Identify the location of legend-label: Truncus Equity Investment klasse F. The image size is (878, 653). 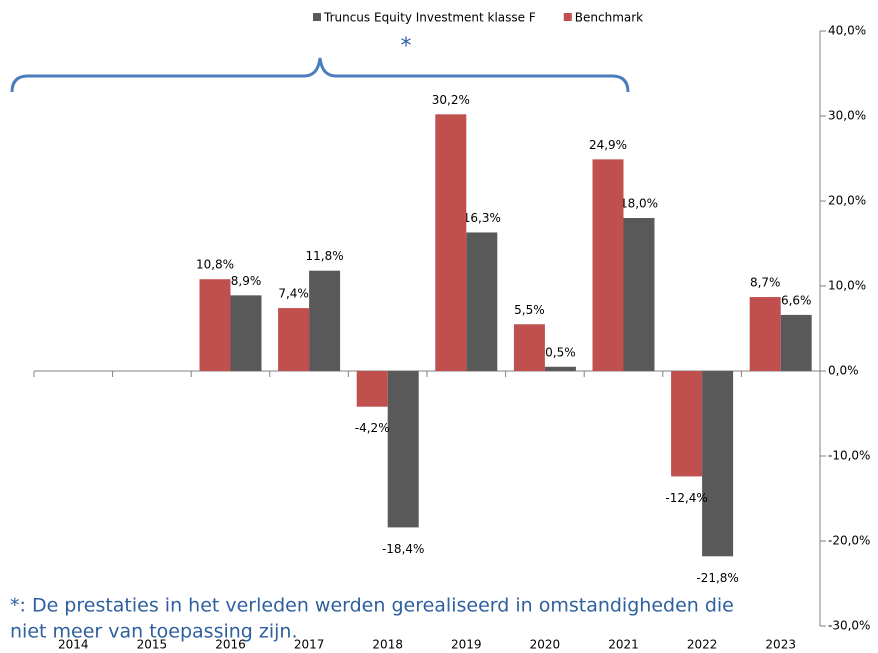
(429, 18).